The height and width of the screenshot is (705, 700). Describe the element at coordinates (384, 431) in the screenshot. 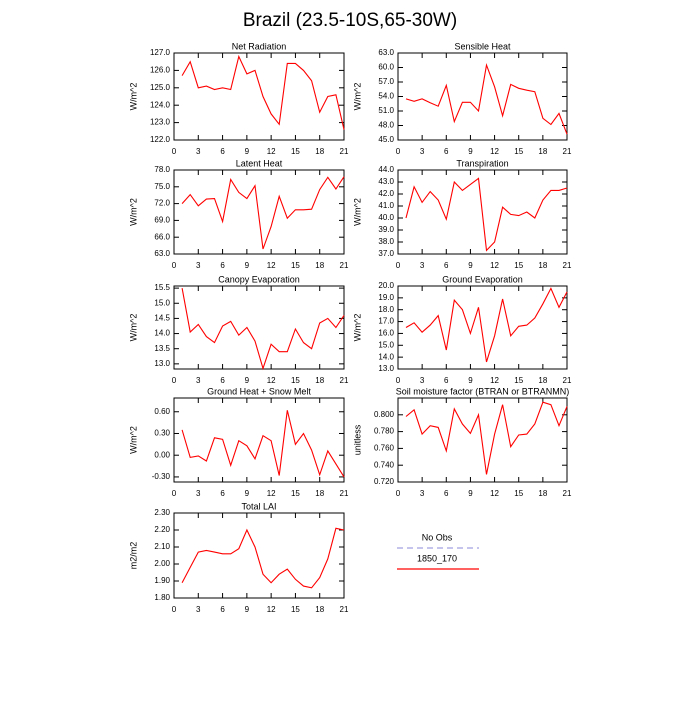

I see `y-tick-label: 0.780` at that location.